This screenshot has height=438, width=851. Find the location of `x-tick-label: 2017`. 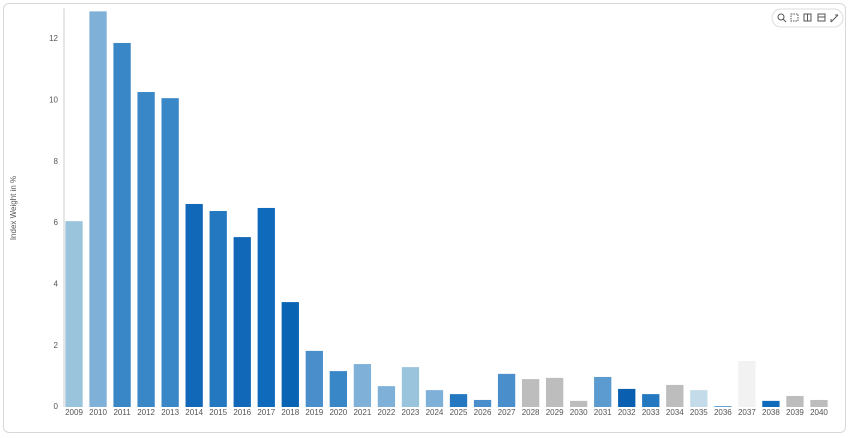

x-tick-label: 2017 is located at coordinates (266, 412).